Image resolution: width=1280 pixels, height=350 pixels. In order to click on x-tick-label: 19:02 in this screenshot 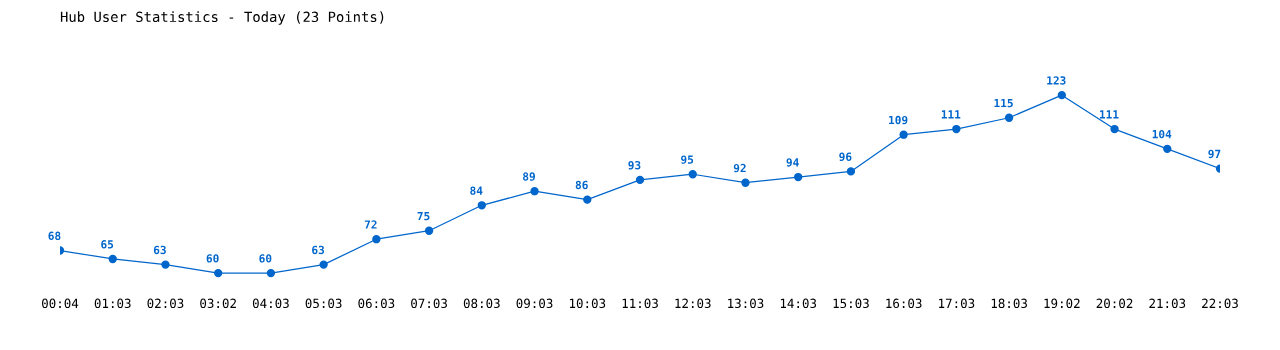, I will do `click(1062, 303)`.